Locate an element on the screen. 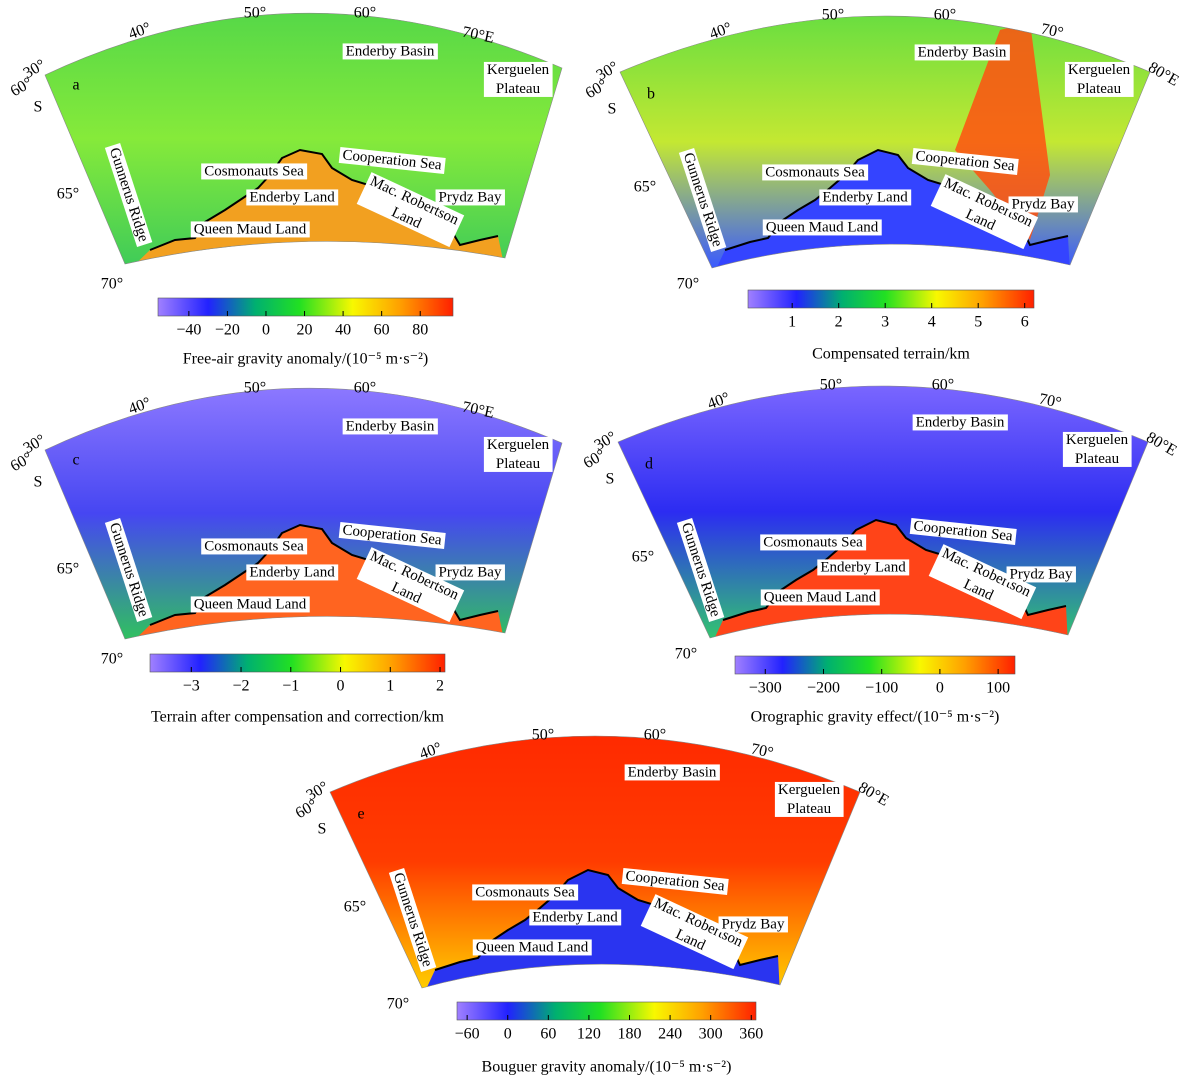  panel-letter: e is located at coordinates (360, 814).